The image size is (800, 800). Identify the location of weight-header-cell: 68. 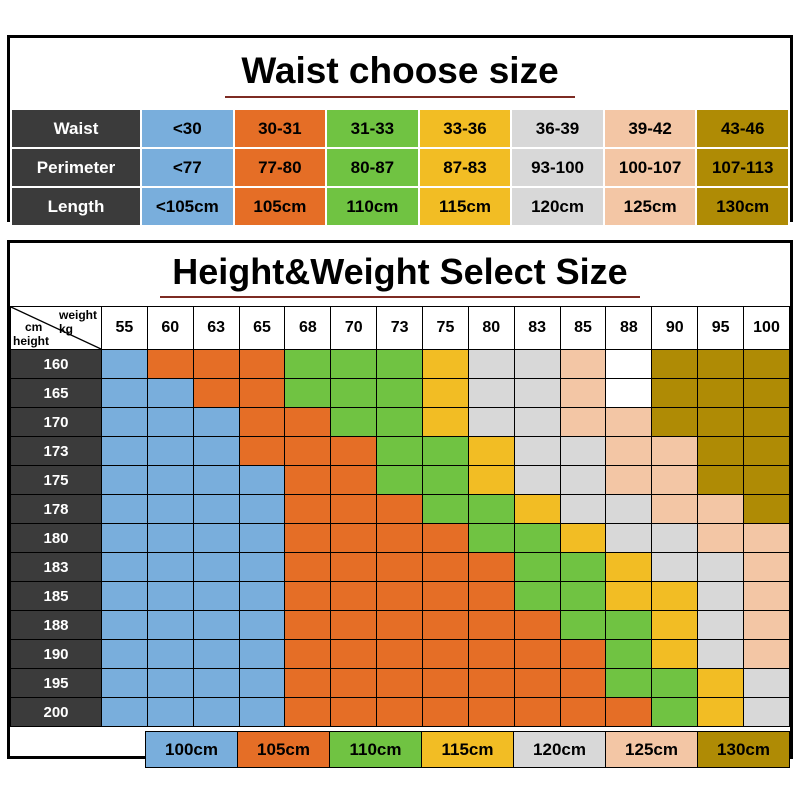
(308, 328).